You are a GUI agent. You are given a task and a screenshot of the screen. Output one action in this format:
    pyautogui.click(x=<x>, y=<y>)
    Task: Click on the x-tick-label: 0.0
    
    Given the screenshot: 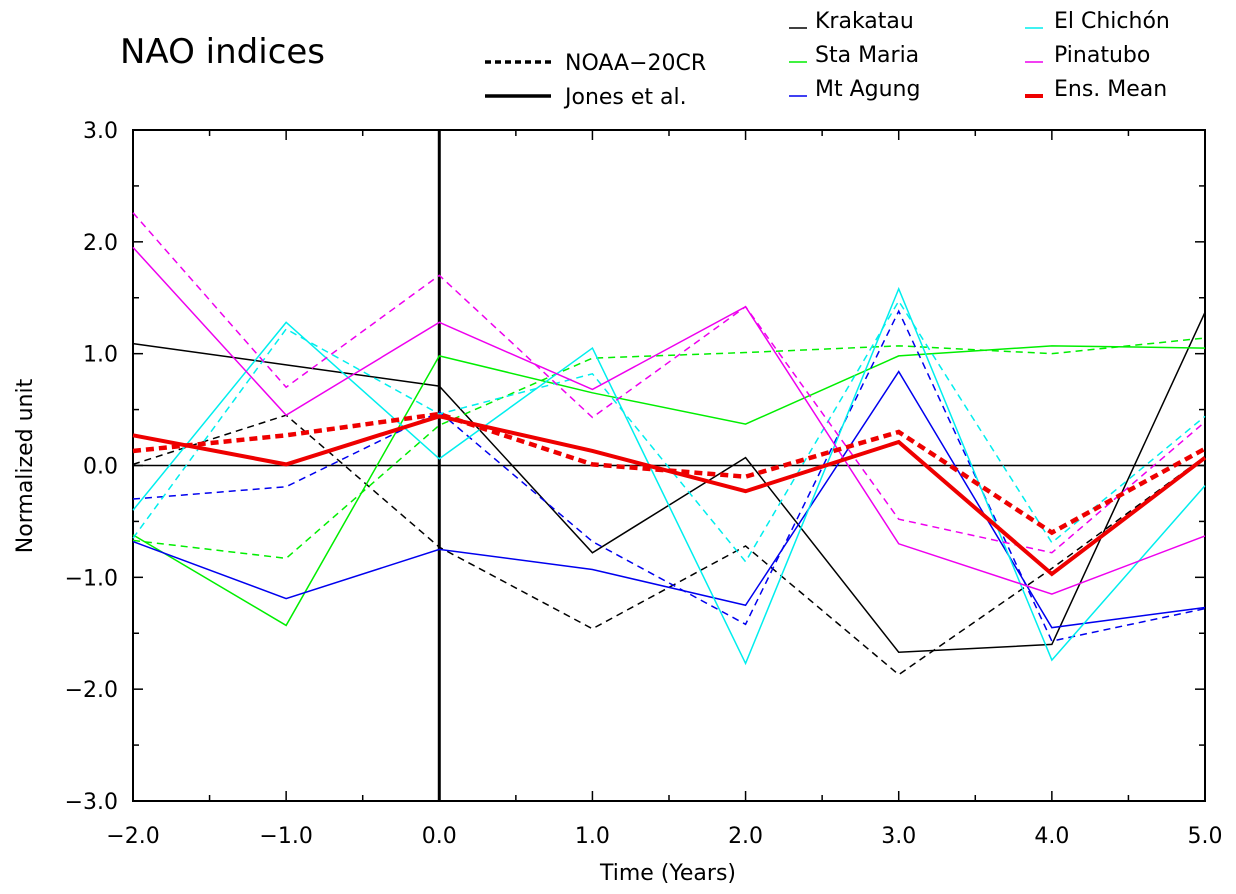 What is the action you would take?
    pyautogui.click(x=439, y=836)
    